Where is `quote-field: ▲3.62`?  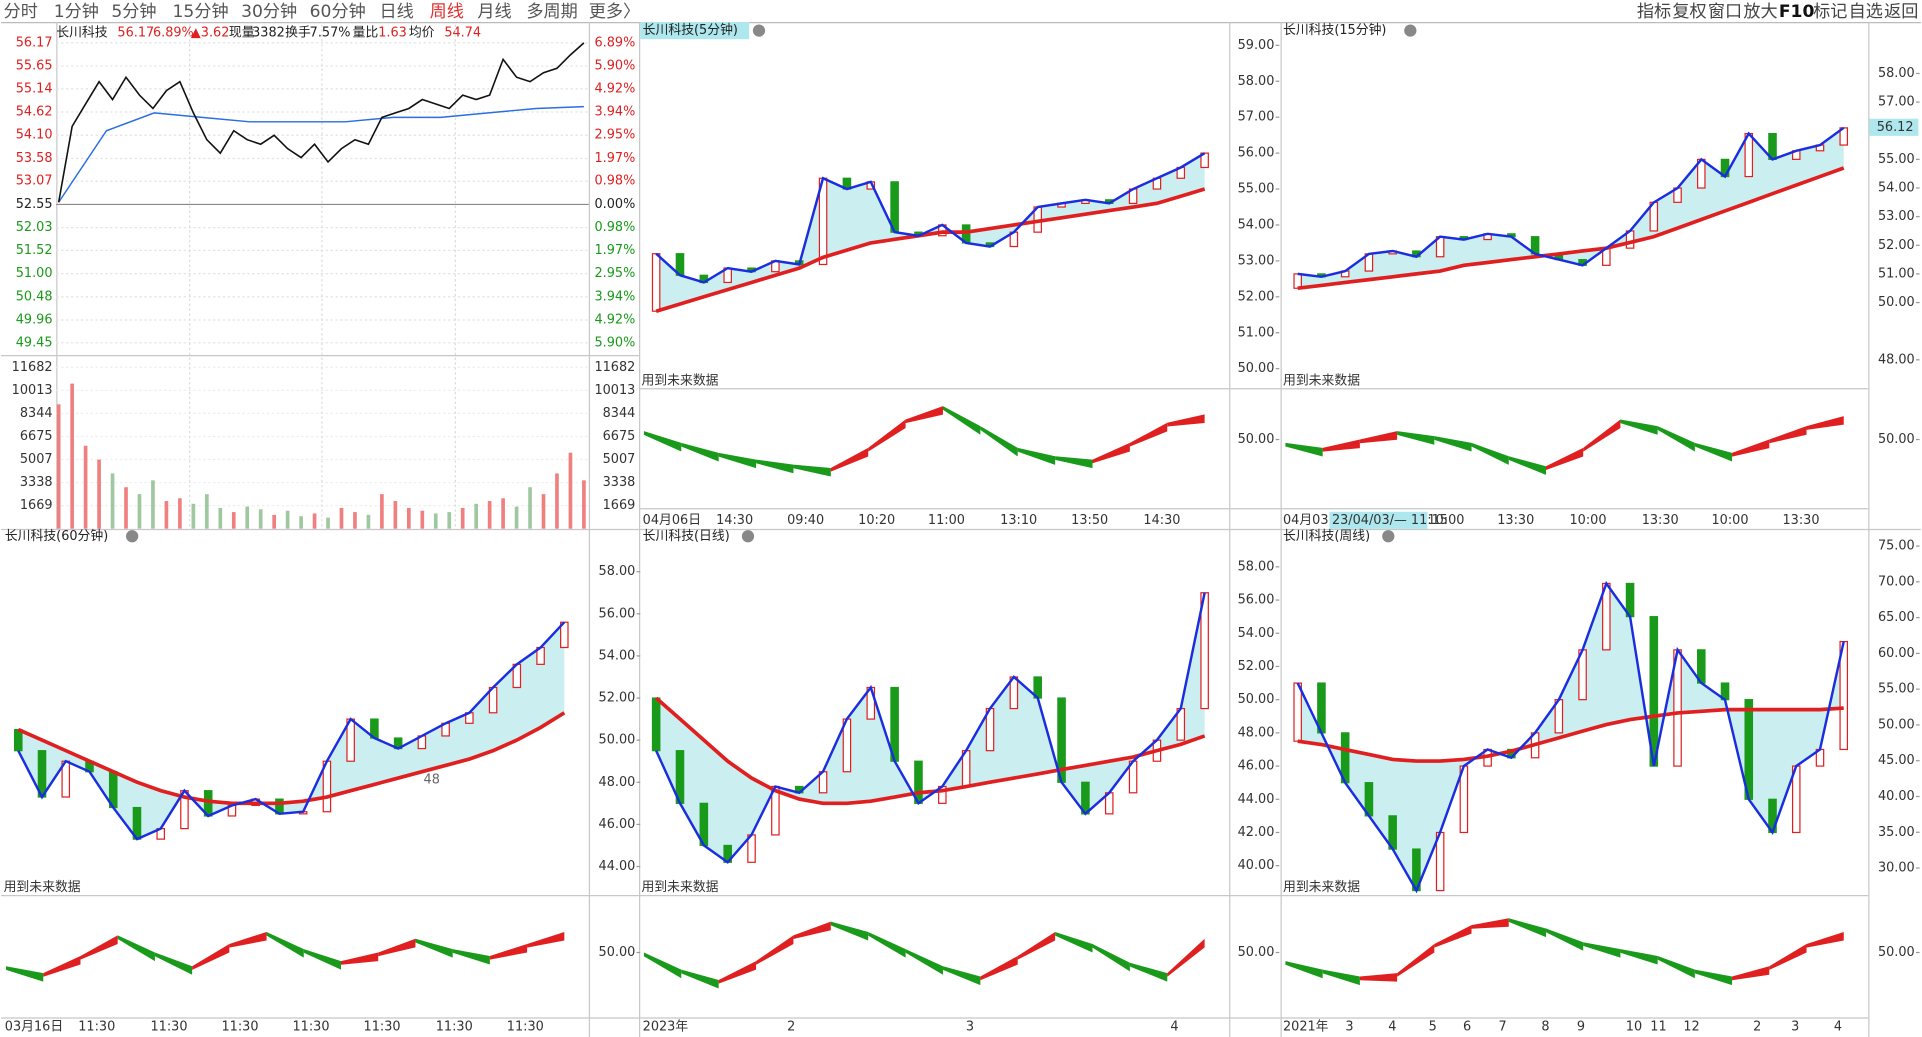 quote-field: ▲3.62 is located at coordinates (210, 33).